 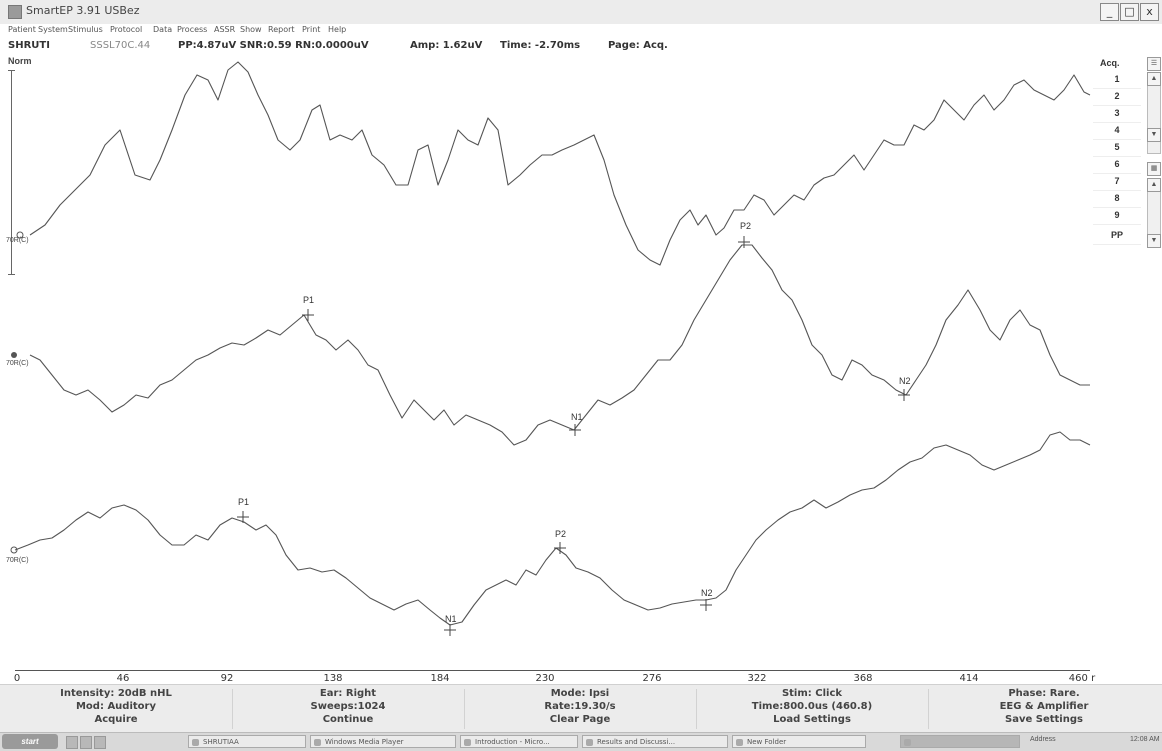 What do you see at coordinates (337, 29) in the screenshot?
I see `menu-help: Help` at bounding box center [337, 29].